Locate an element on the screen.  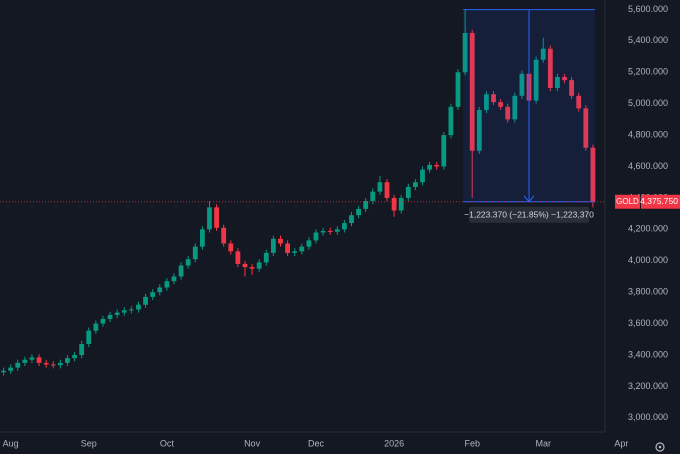
y-tick-label: 3,600.000 is located at coordinates (648, 323).